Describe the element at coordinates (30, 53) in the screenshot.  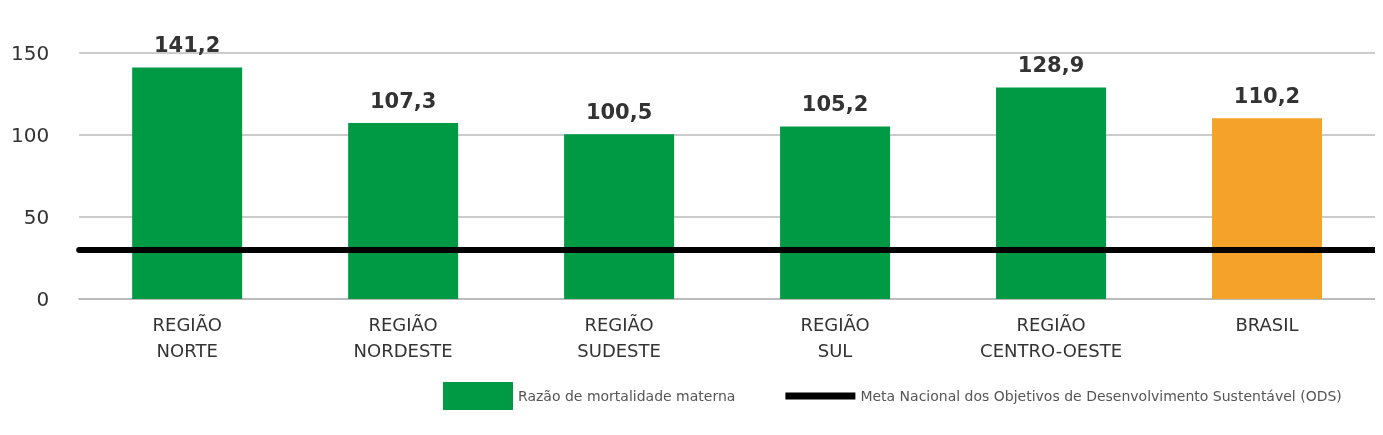
I see `y-tick-label: 150` at that location.